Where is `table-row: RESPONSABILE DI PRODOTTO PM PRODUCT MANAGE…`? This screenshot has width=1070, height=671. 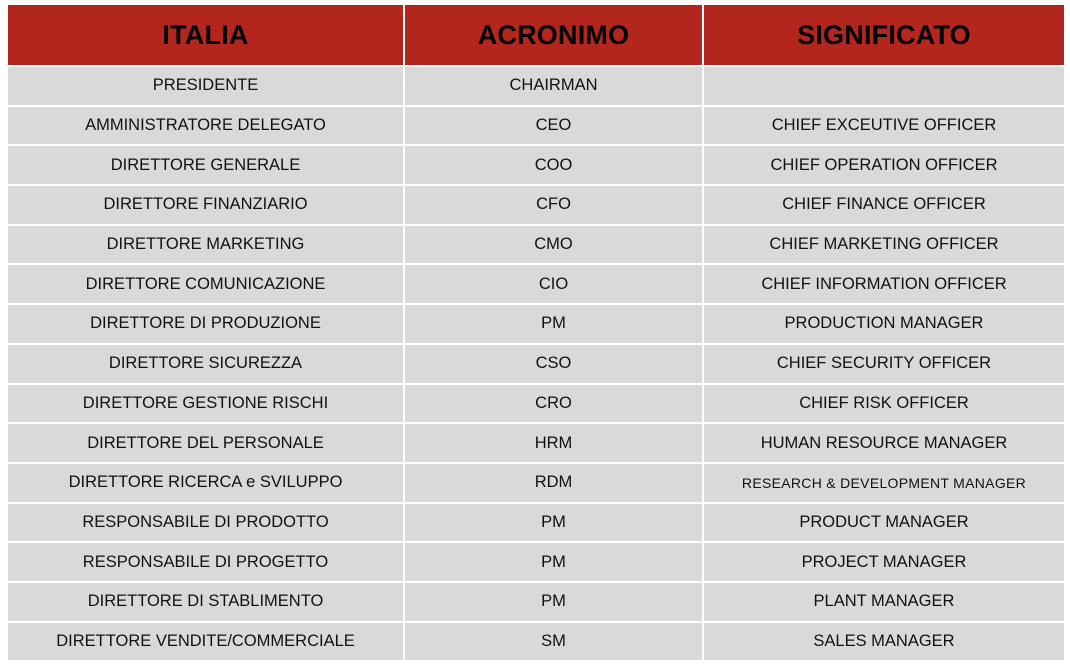 table-row: RESPONSABILE DI PRODOTTO PM PRODUCT MANAGE… is located at coordinates (536, 522).